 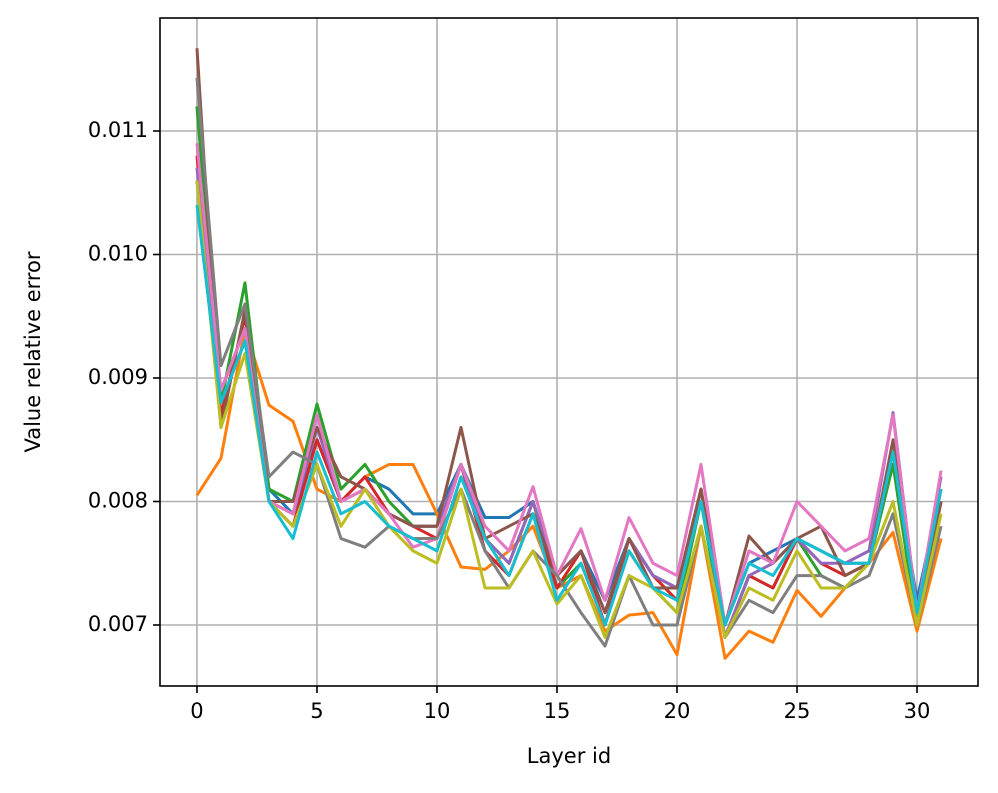 I want to click on x-tick-label: 30, so click(x=917, y=711).